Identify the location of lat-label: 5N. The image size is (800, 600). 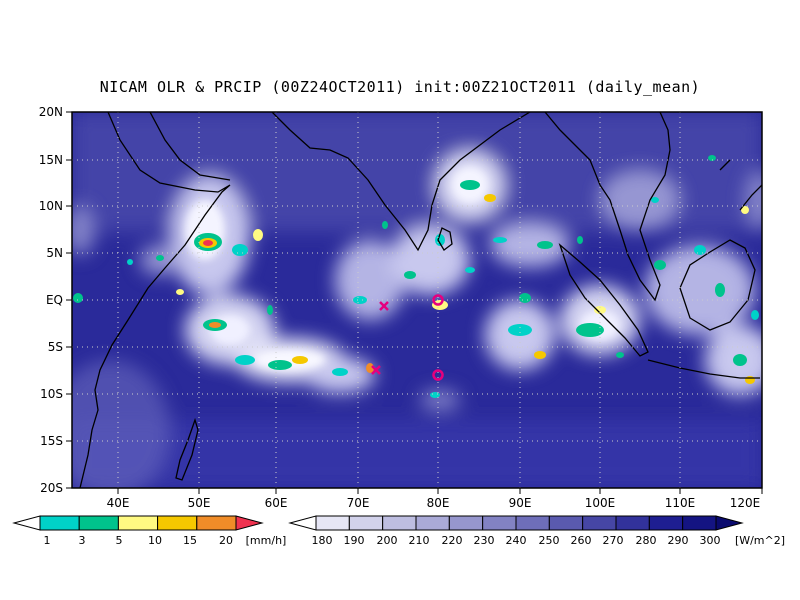
(54, 253).